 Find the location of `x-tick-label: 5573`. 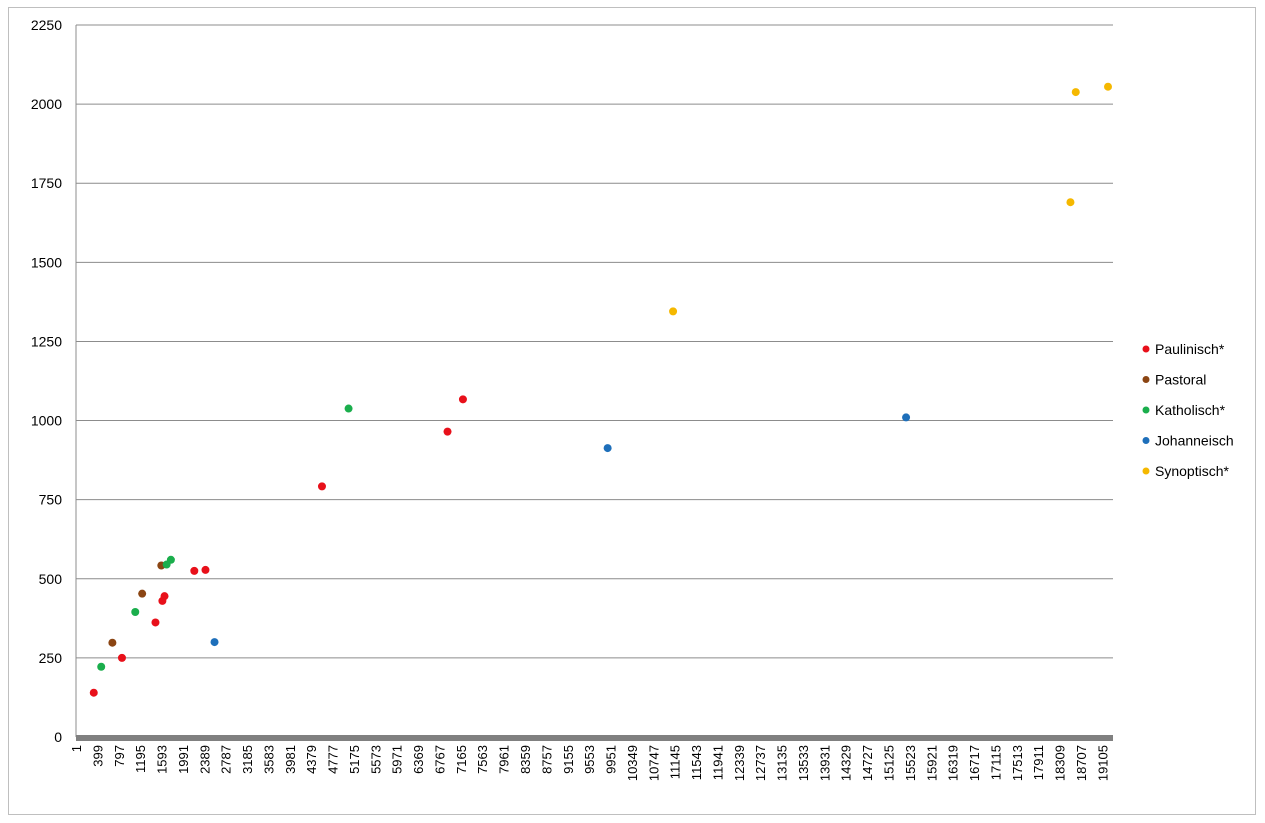

x-tick-label: 5573 is located at coordinates (375, 759).